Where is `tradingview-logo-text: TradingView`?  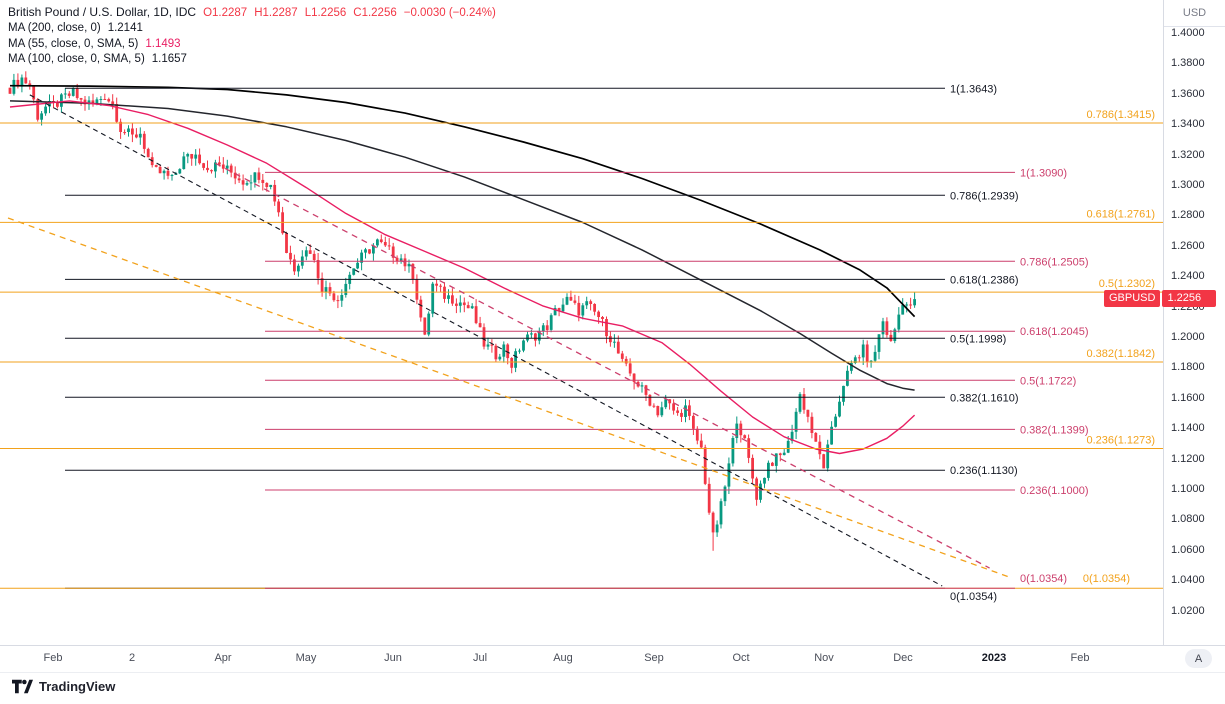
tradingview-logo-text: TradingView is located at coordinates (77, 686).